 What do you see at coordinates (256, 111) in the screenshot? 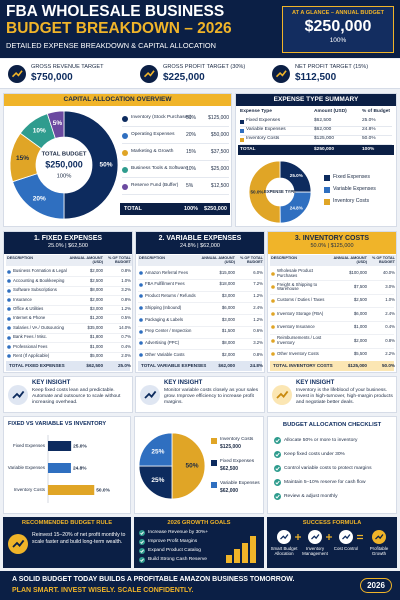
I see `summary-column-header: Expense Type` at bounding box center [256, 111].